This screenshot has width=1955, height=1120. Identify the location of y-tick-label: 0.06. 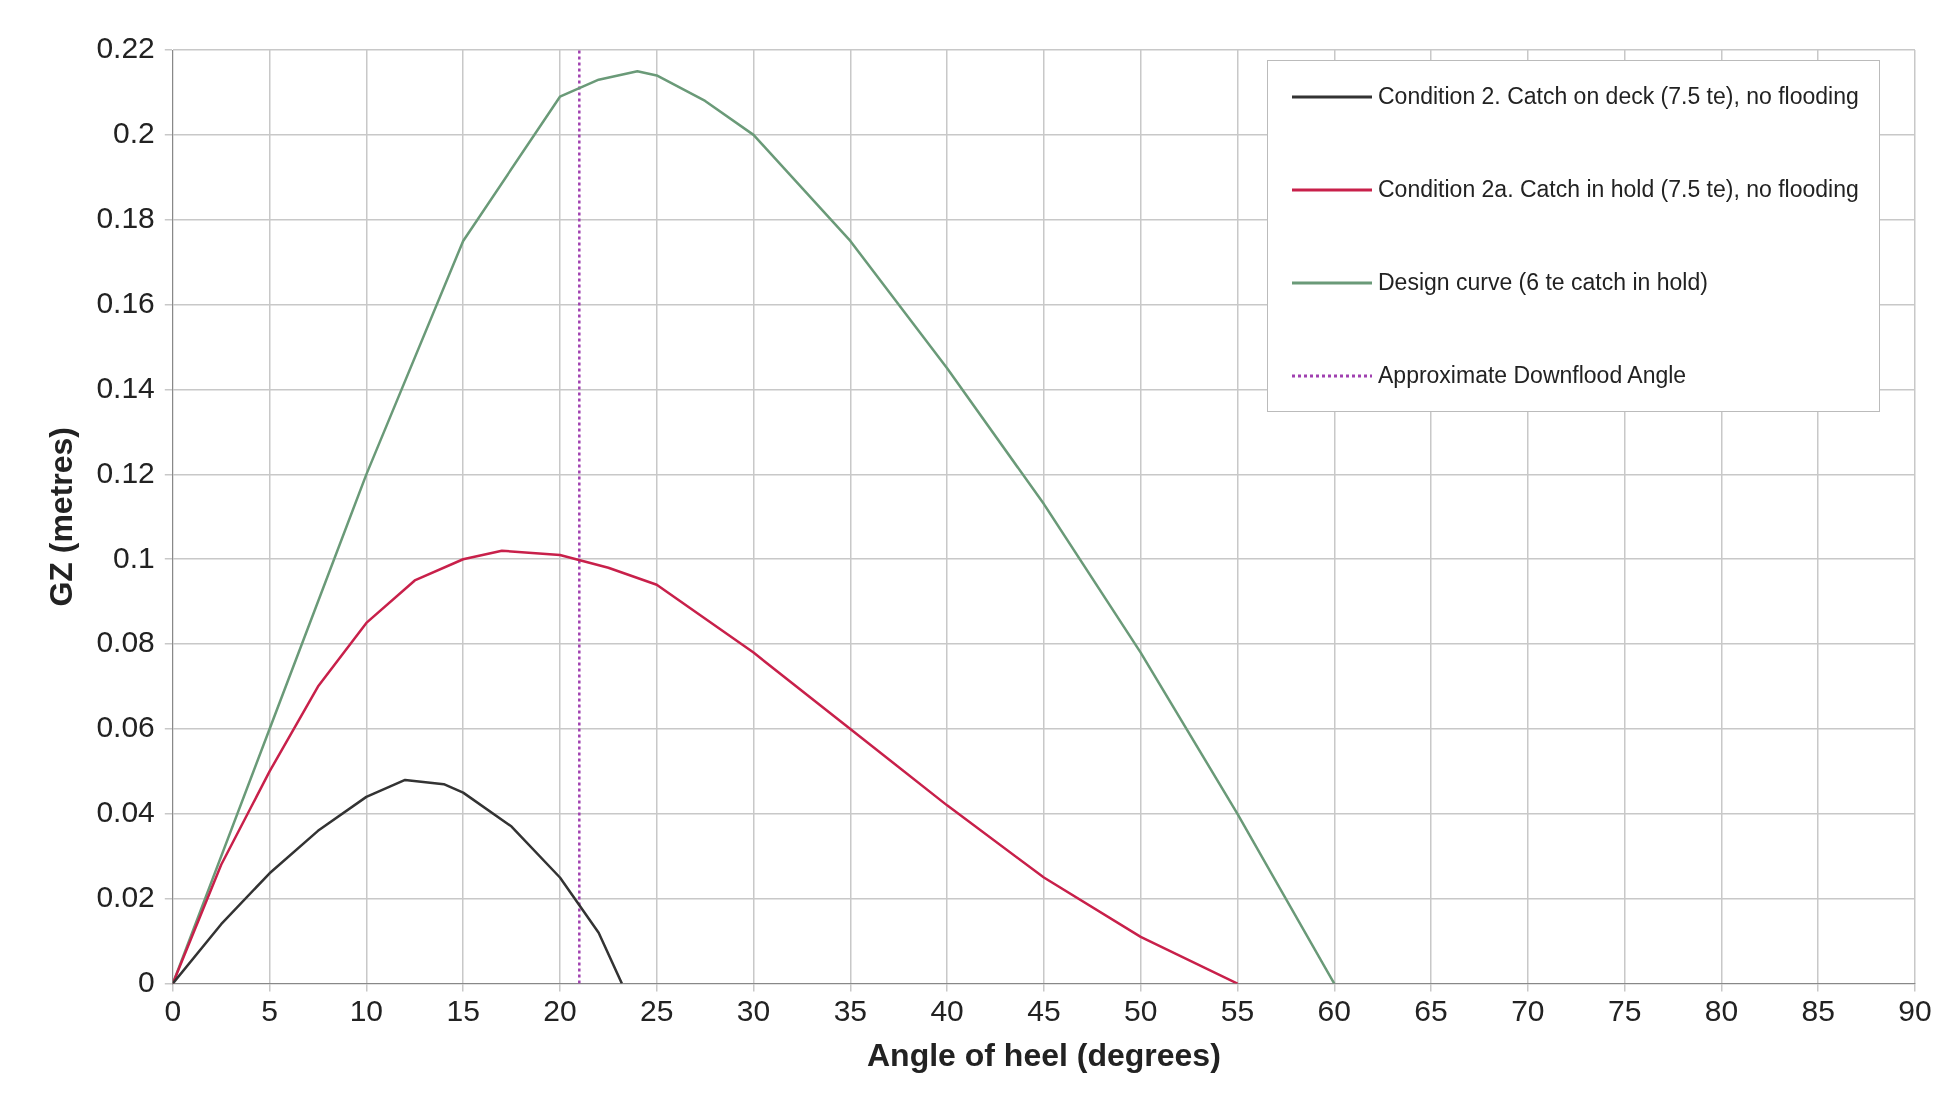
(125, 727).